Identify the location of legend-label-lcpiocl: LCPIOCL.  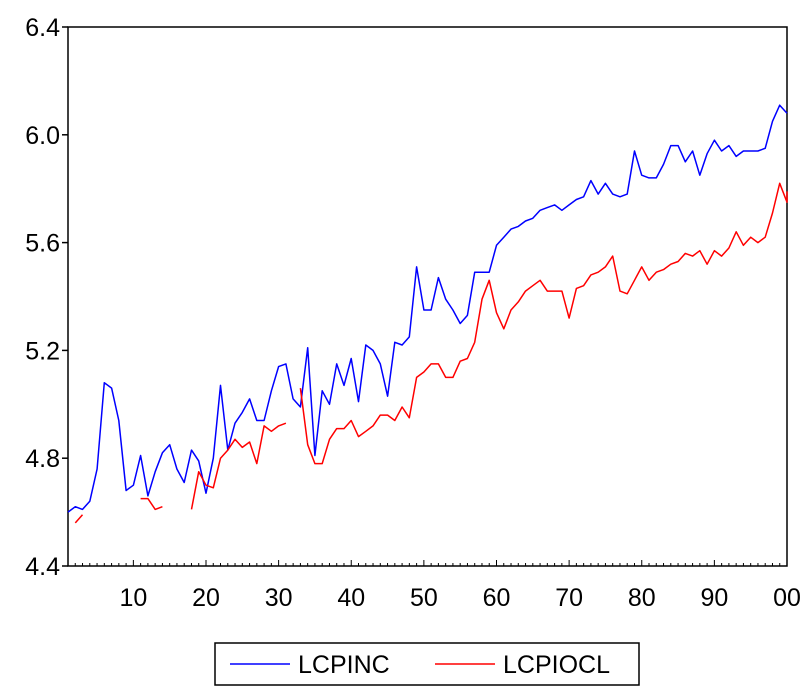
(556, 665).